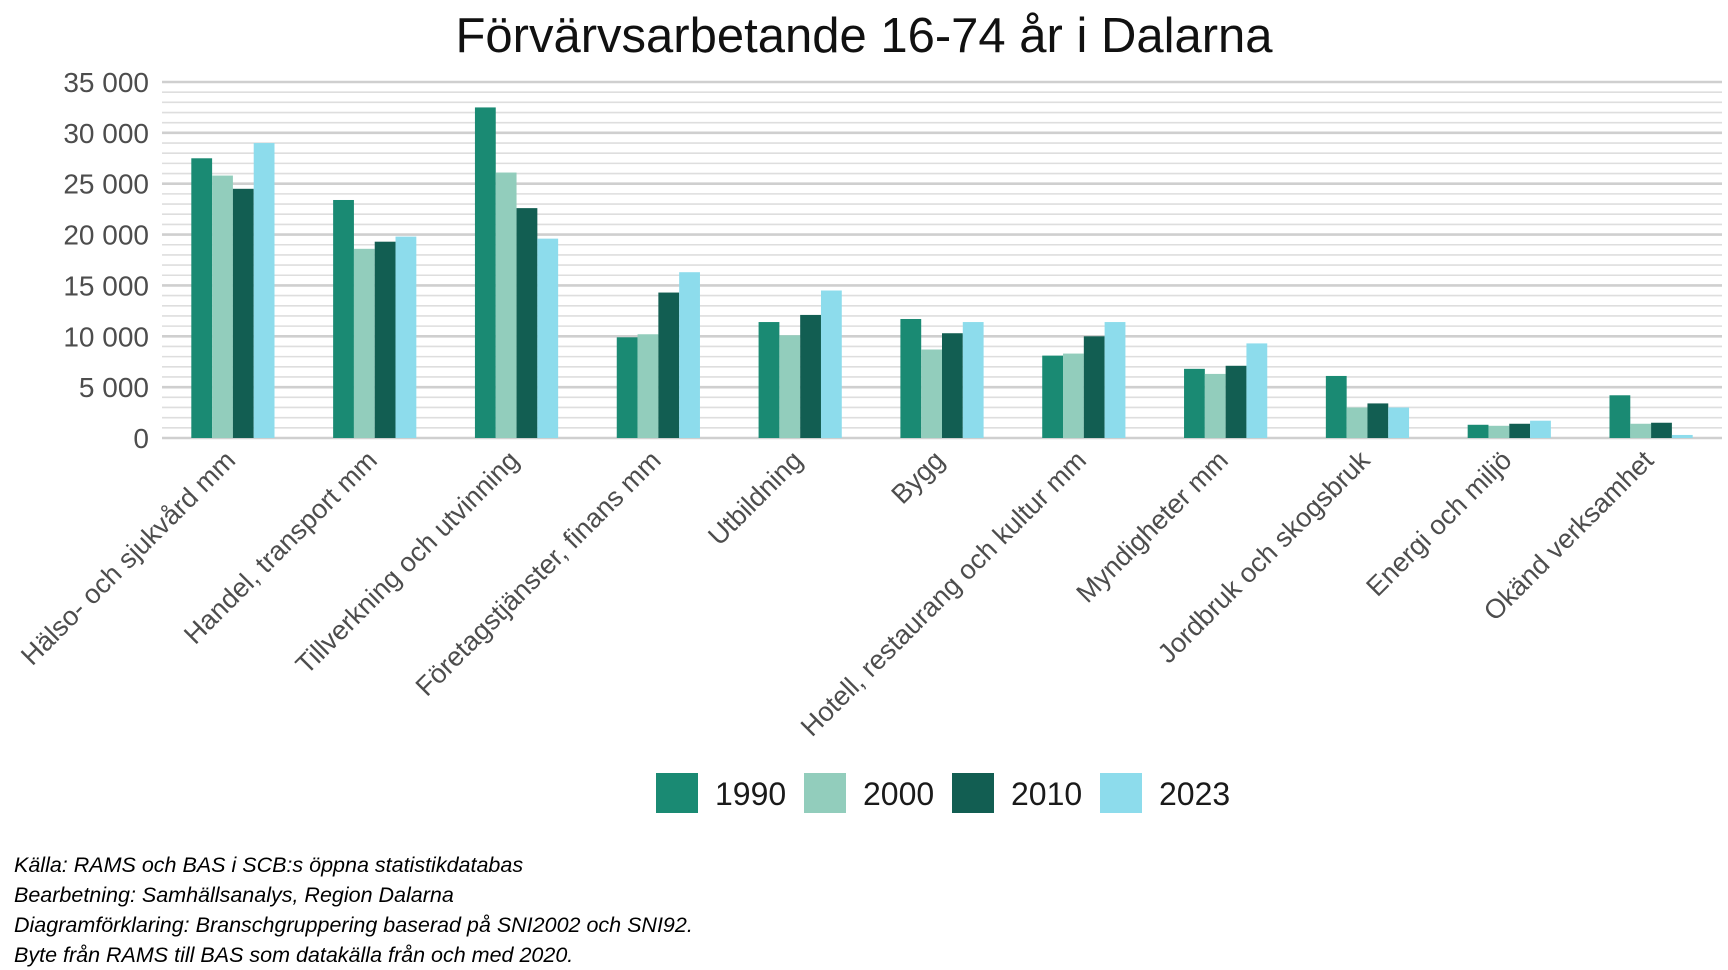 The height and width of the screenshot is (970, 1728). Describe the element at coordinates (918, 477) in the screenshot. I see `x-tick-label: Bygg` at that location.